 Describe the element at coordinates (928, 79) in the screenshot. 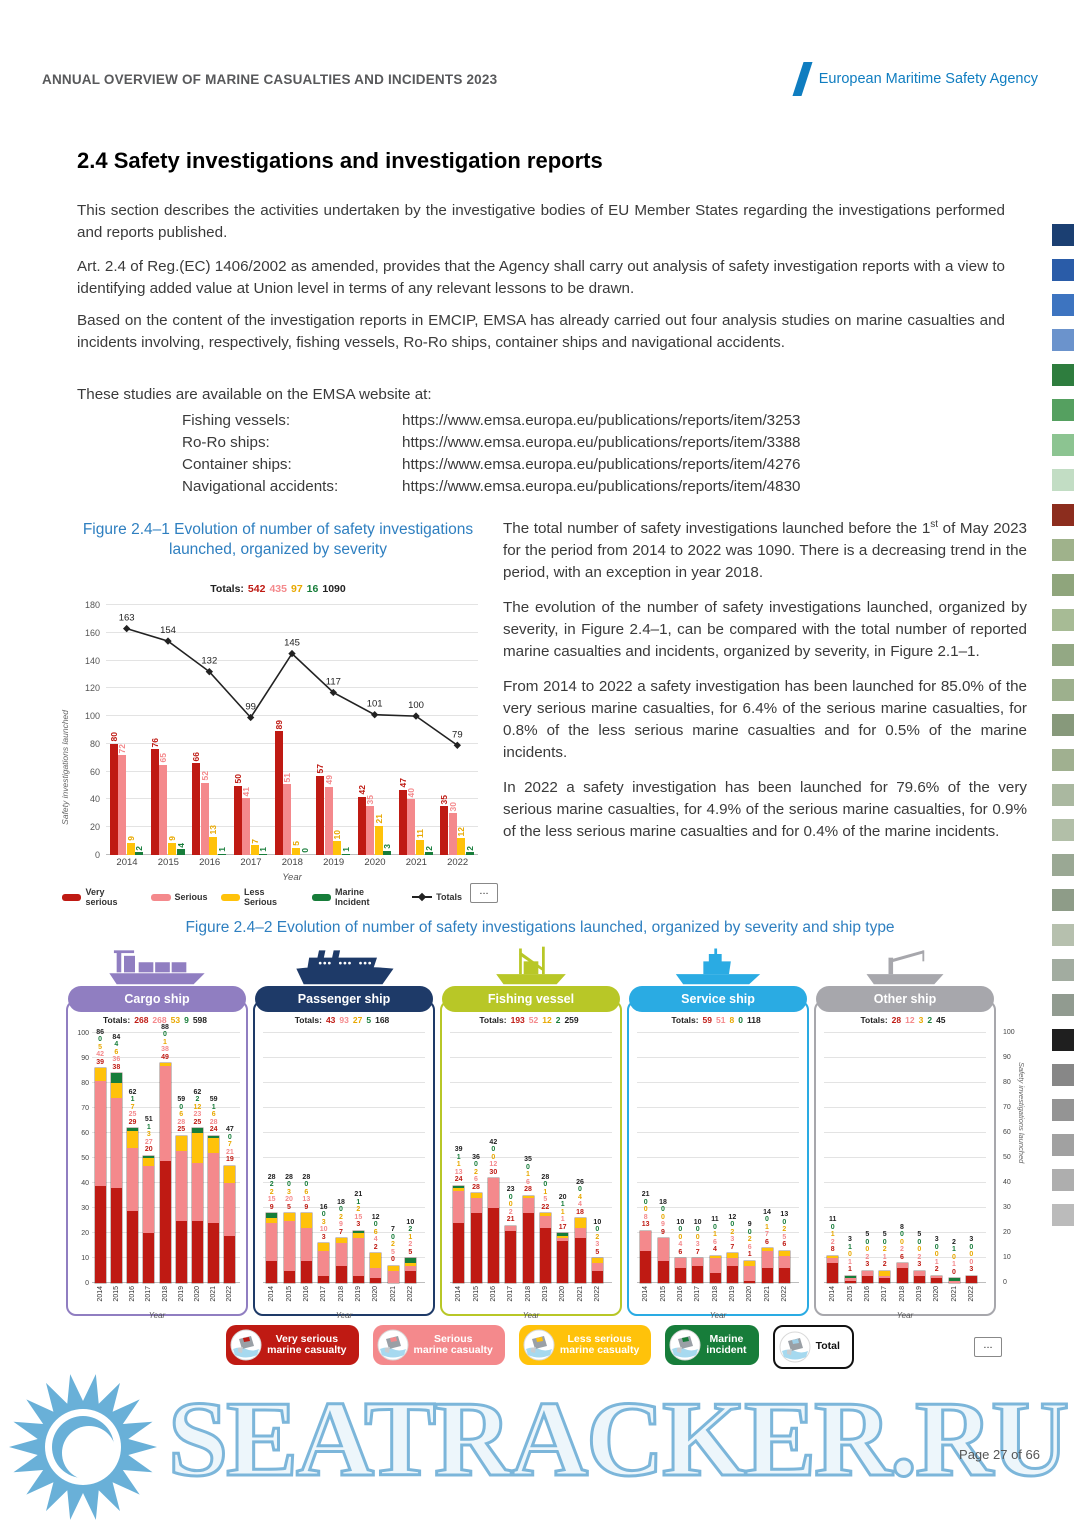

I see `agency-name: European Maritime Safety Agency` at that location.